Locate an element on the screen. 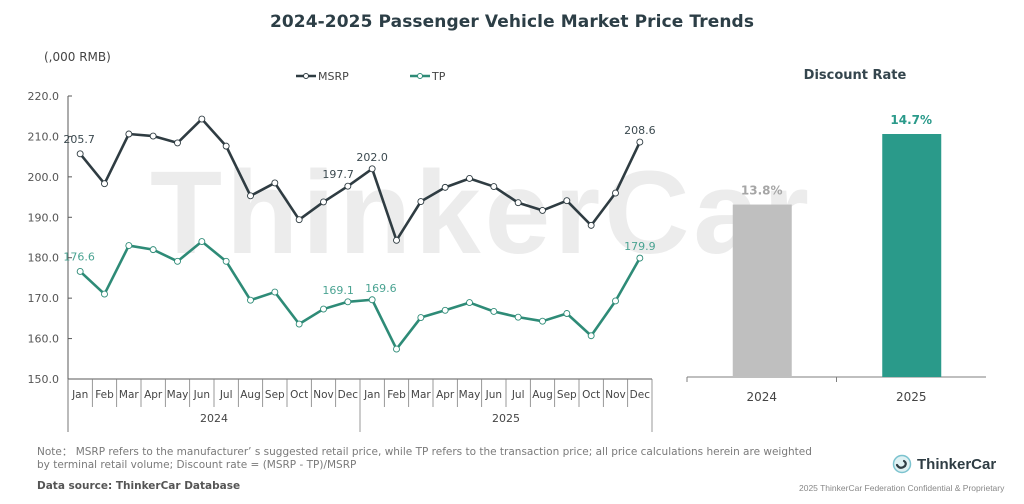 The width and height of the screenshot is (1024, 504). y-axis: 150.0 160.0 170.0 180.0 190.0 200.0 210.0 220.0 is located at coordinates (50, 261).